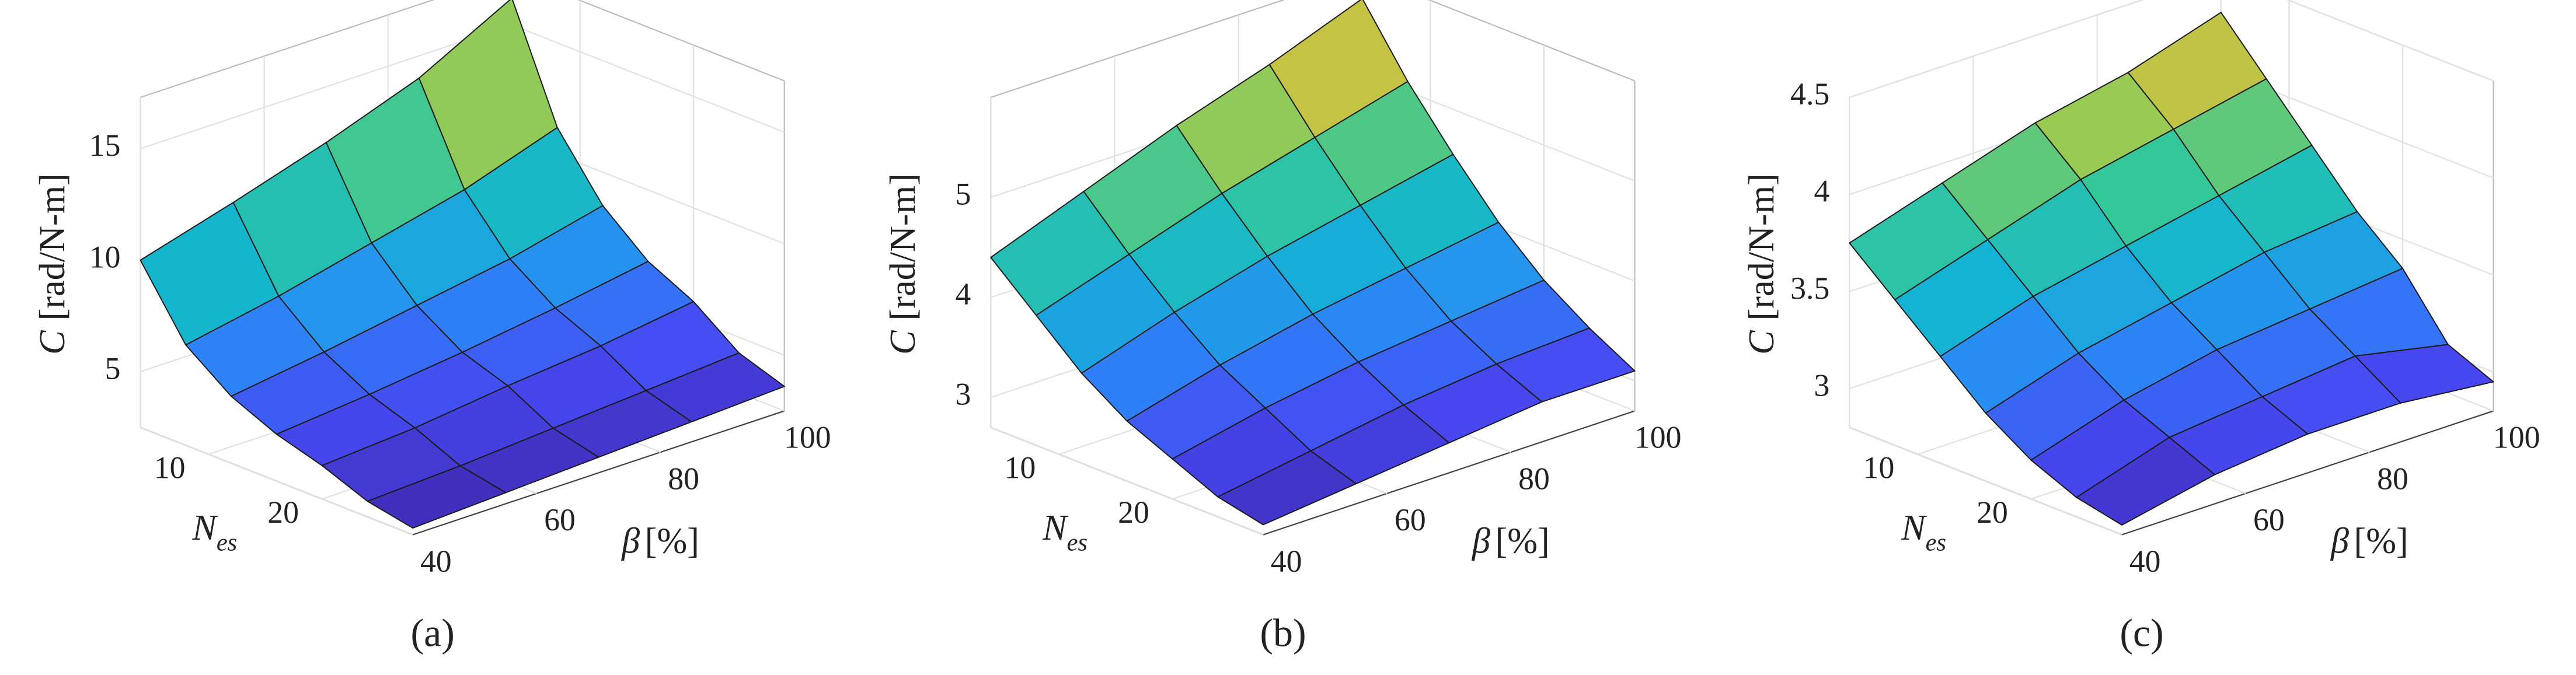  What do you see at coordinates (2141, 633) in the screenshot?
I see `panel-caption: (c)` at bounding box center [2141, 633].